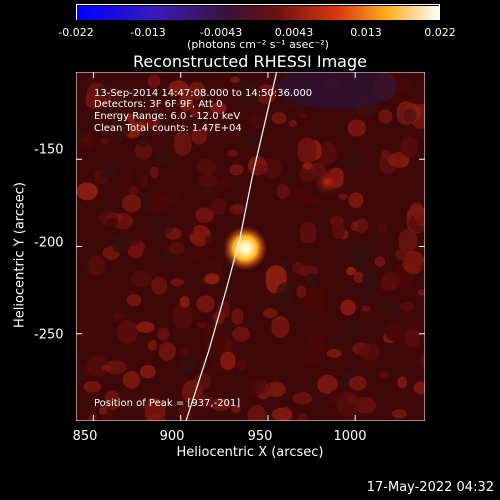  I want to click on annotation-energy-range: Energy Range: 6.0 - 12.0 keV, so click(167, 116).